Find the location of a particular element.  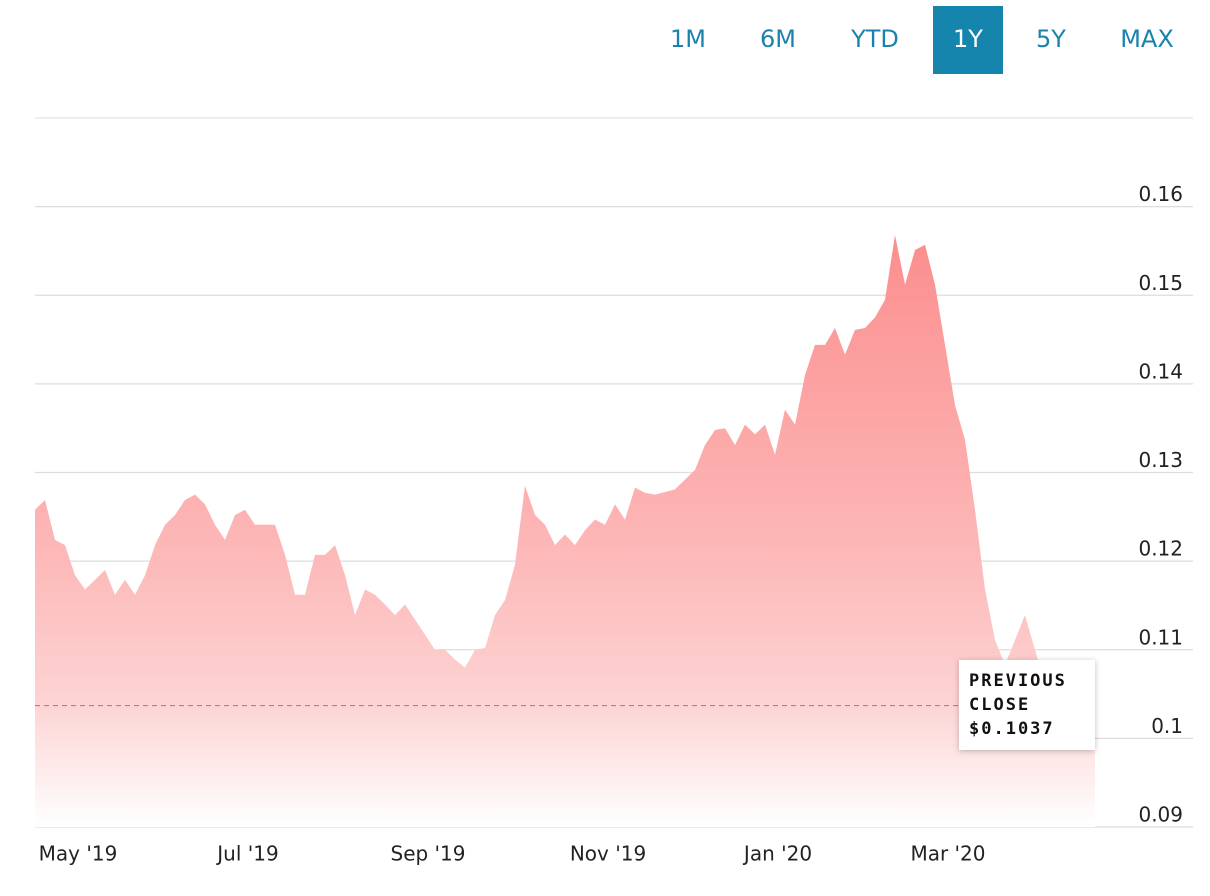

y-tick-label: 0.15 is located at coordinates (1160, 283).